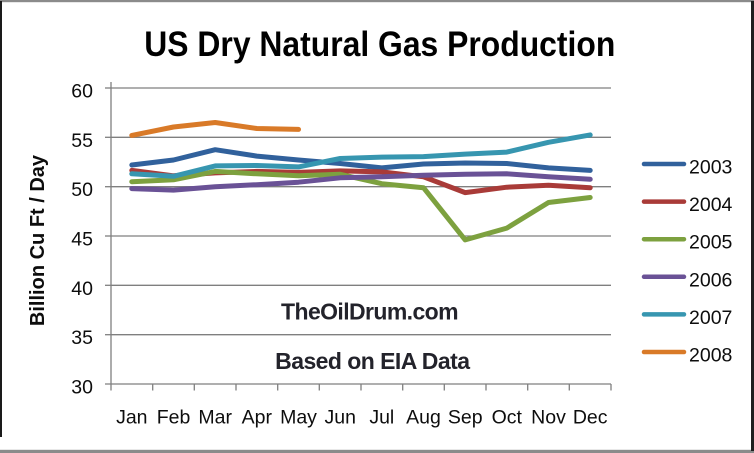 The height and width of the screenshot is (453, 754). What do you see at coordinates (381, 418) in the screenshot?
I see `svg-text: Jul` at bounding box center [381, 418].